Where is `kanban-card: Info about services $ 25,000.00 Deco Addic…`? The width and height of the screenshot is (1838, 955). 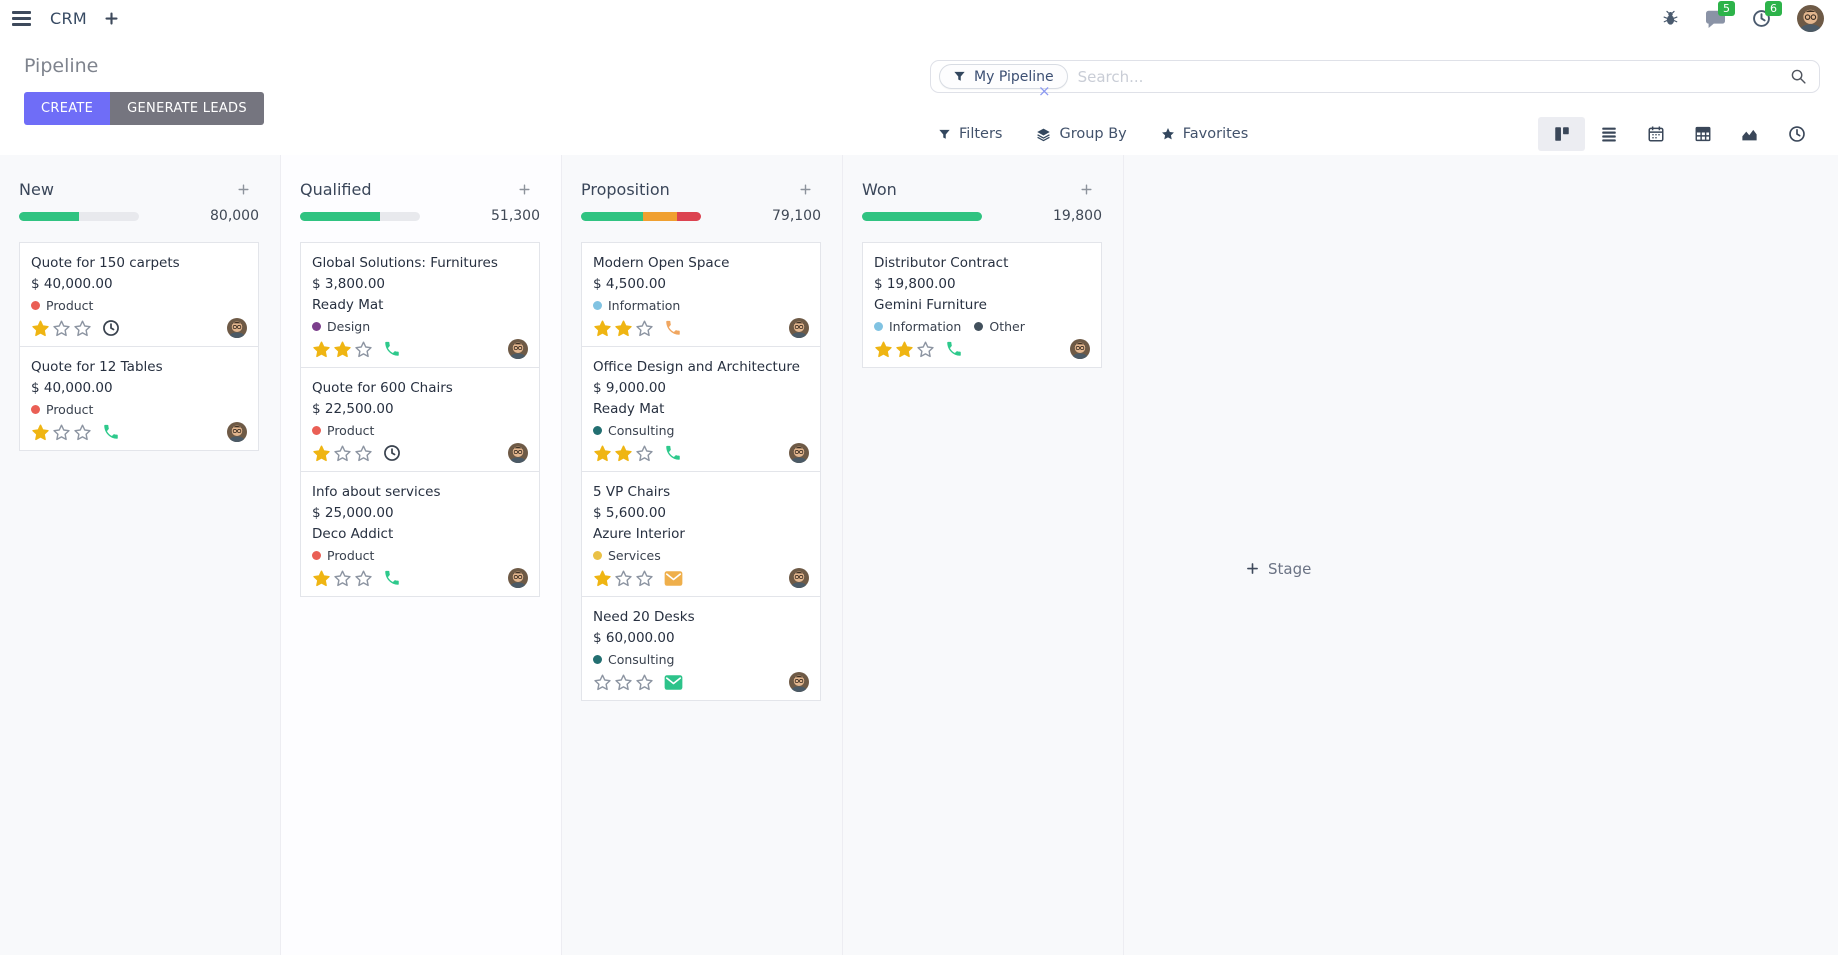
kanban-card: Info about services $ 25,000.00 Deco Addic… is located at coordinates (420, 534).